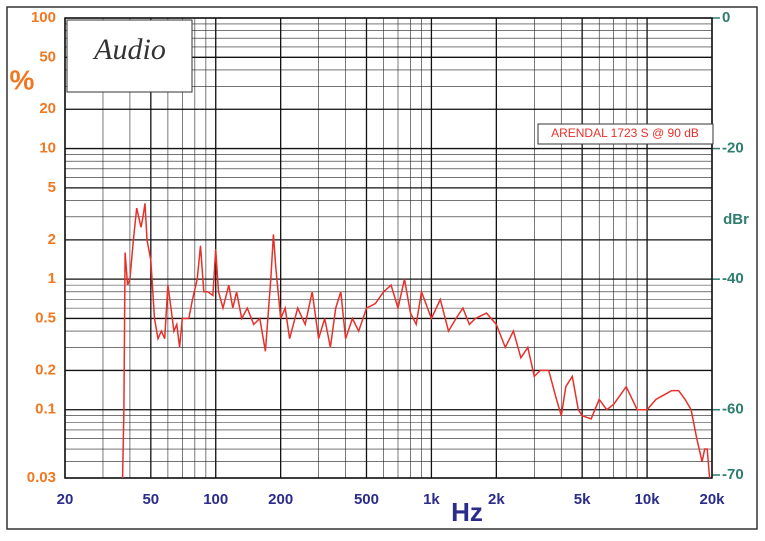 This screenshot has height=541, width=765. Describe the element at coordinates (733, 148) in the screenshot. I see `y2-tick-label: -20` at that location.